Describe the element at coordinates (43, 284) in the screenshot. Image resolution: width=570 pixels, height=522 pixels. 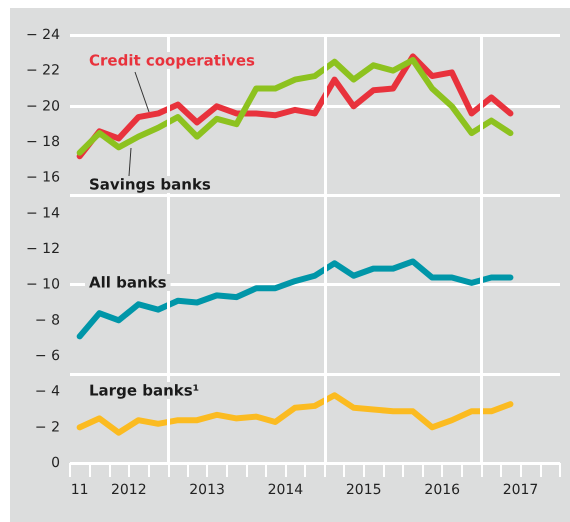
I see `y-tick-label: − 10` at that location.